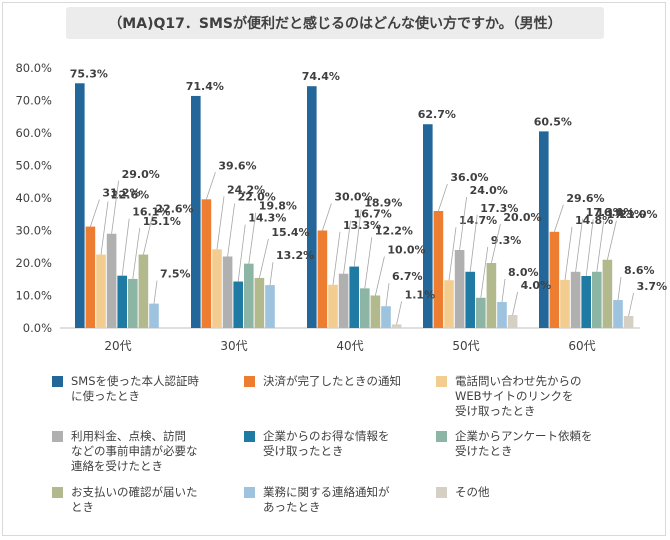 This screenshot has height=540, width=670. Describe the element at coordinates (518, 396) in the screenshot. I see `legend-label: 電話問い合わせ先からの WEBサイトのリンクを 受け取ったとき` at that location.